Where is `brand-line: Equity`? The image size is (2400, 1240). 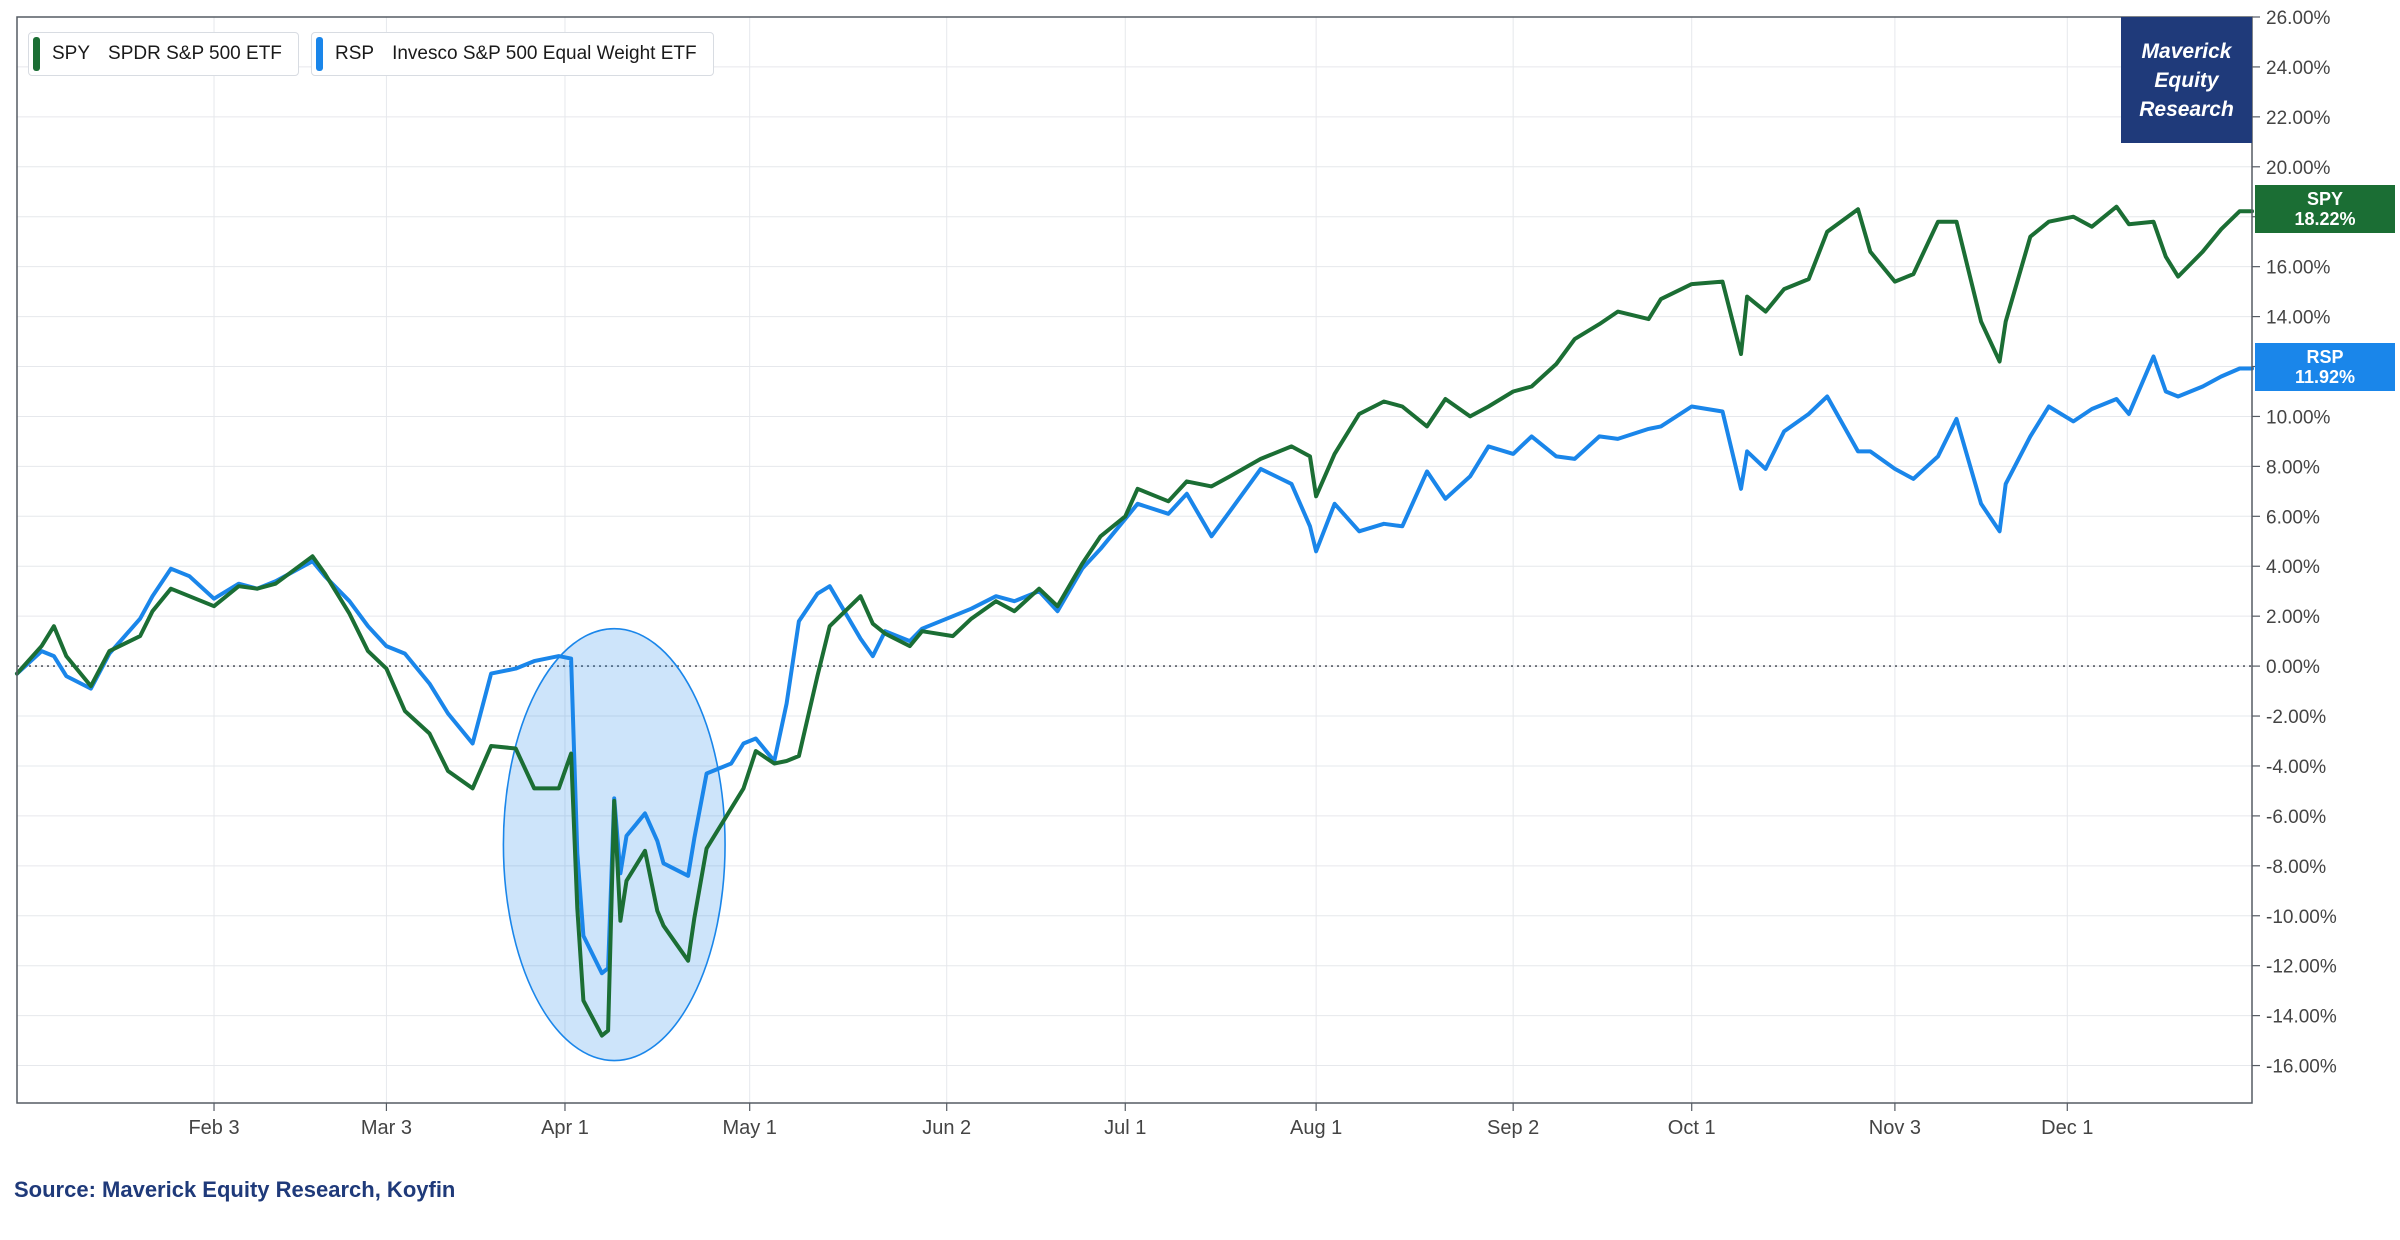
brand-line: Equity is located at coordinates (2186, 80).